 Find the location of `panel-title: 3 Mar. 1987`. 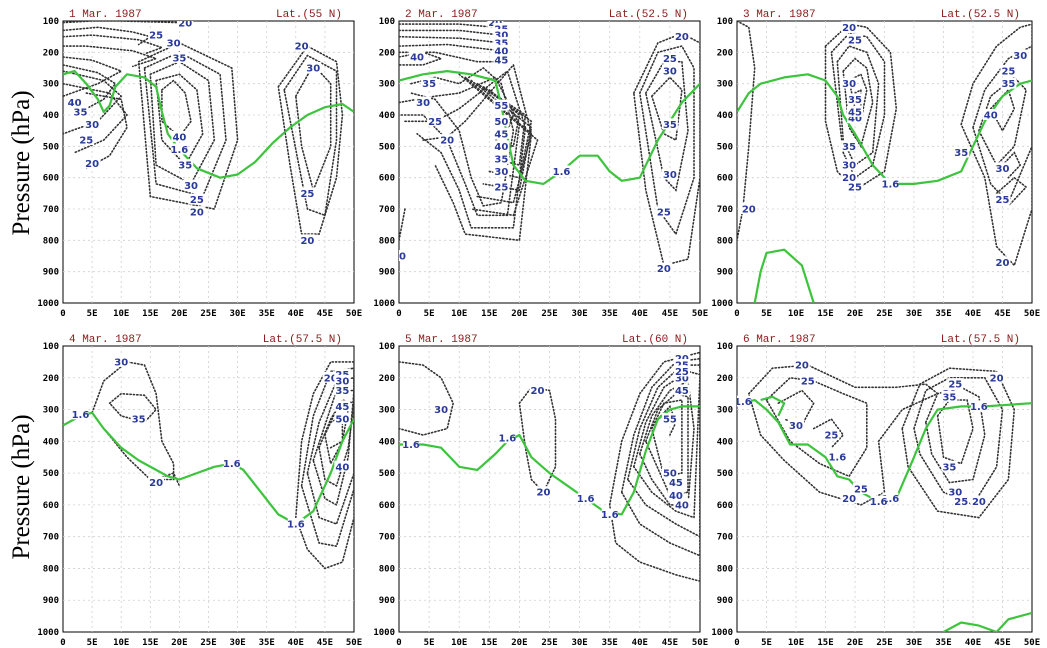

panel-title: 3 Mar. 1987 is located at coordinates (779, 15).